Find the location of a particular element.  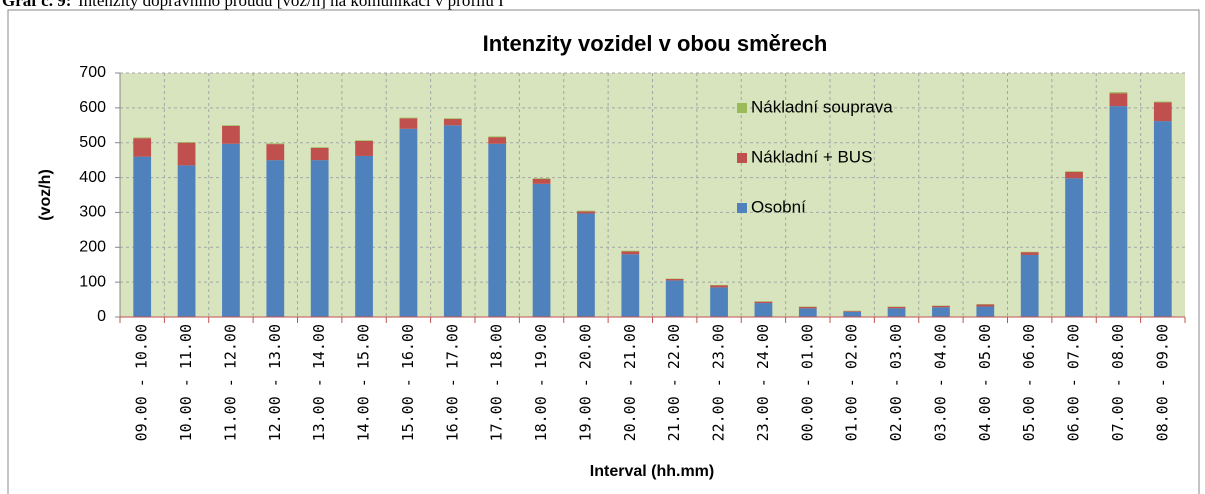

x-tick-label: 00.00 - 01.00 is located at coordinates (807, 382).